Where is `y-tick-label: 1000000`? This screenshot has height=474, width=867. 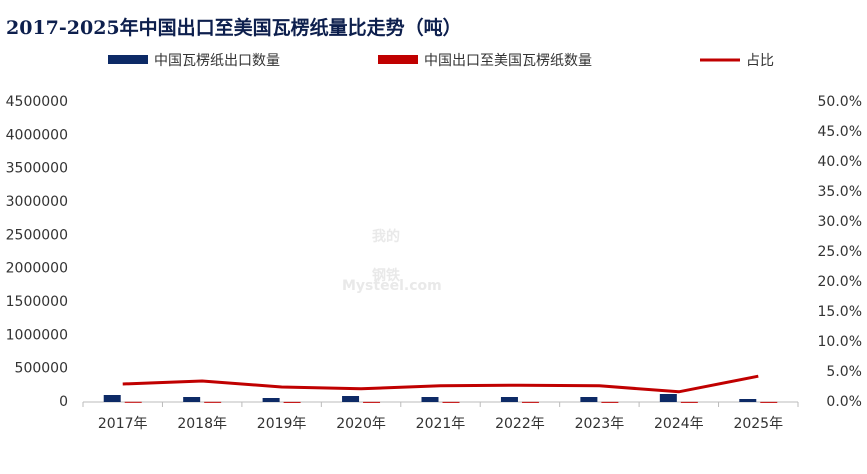
y-tick-label: 1000000 is located at coordinates (37, 335).